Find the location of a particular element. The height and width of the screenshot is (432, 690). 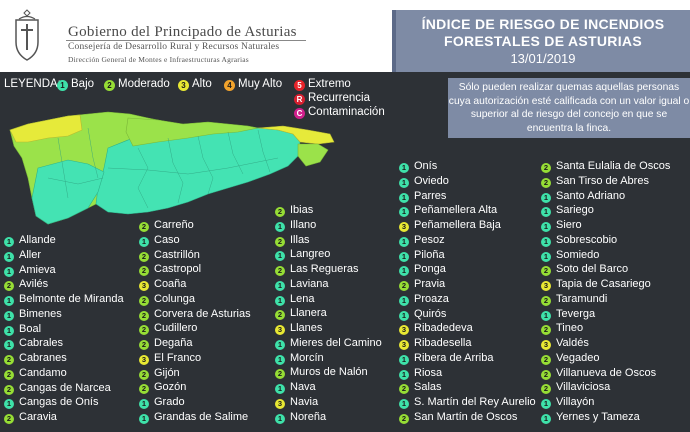

municipality-row: 1 Aller is located at coordinates (64, 255).